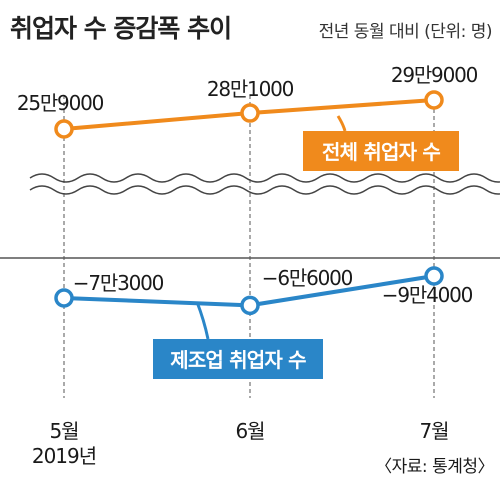 Image resolution: width=500 pixels, height=493 pixels. I want to click on chart-subtitle: 전년 동월 대비 (단위: 명), so click(405, 32).